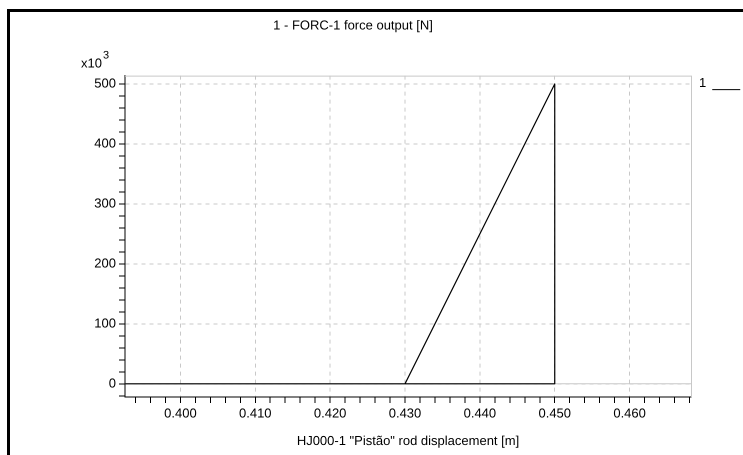  What do you see at coordinates (180, 412) in the screenshot?
I see `x-tick-label: 0.400` at bounding box center [180, 412].